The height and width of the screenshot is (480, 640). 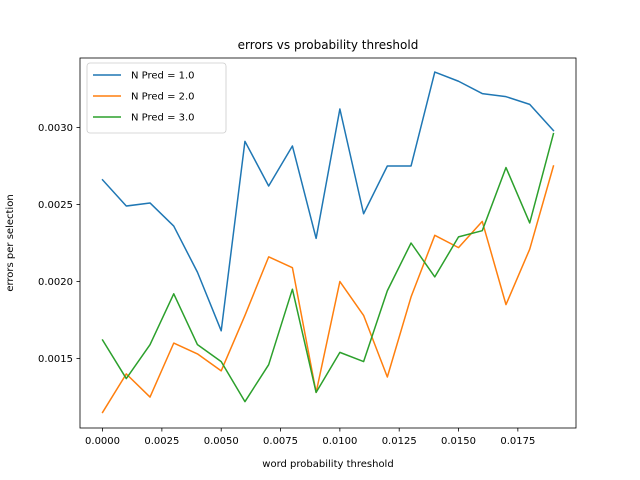 I want to click on x-tick-label: 0.0075, so click(x=280, y=441).